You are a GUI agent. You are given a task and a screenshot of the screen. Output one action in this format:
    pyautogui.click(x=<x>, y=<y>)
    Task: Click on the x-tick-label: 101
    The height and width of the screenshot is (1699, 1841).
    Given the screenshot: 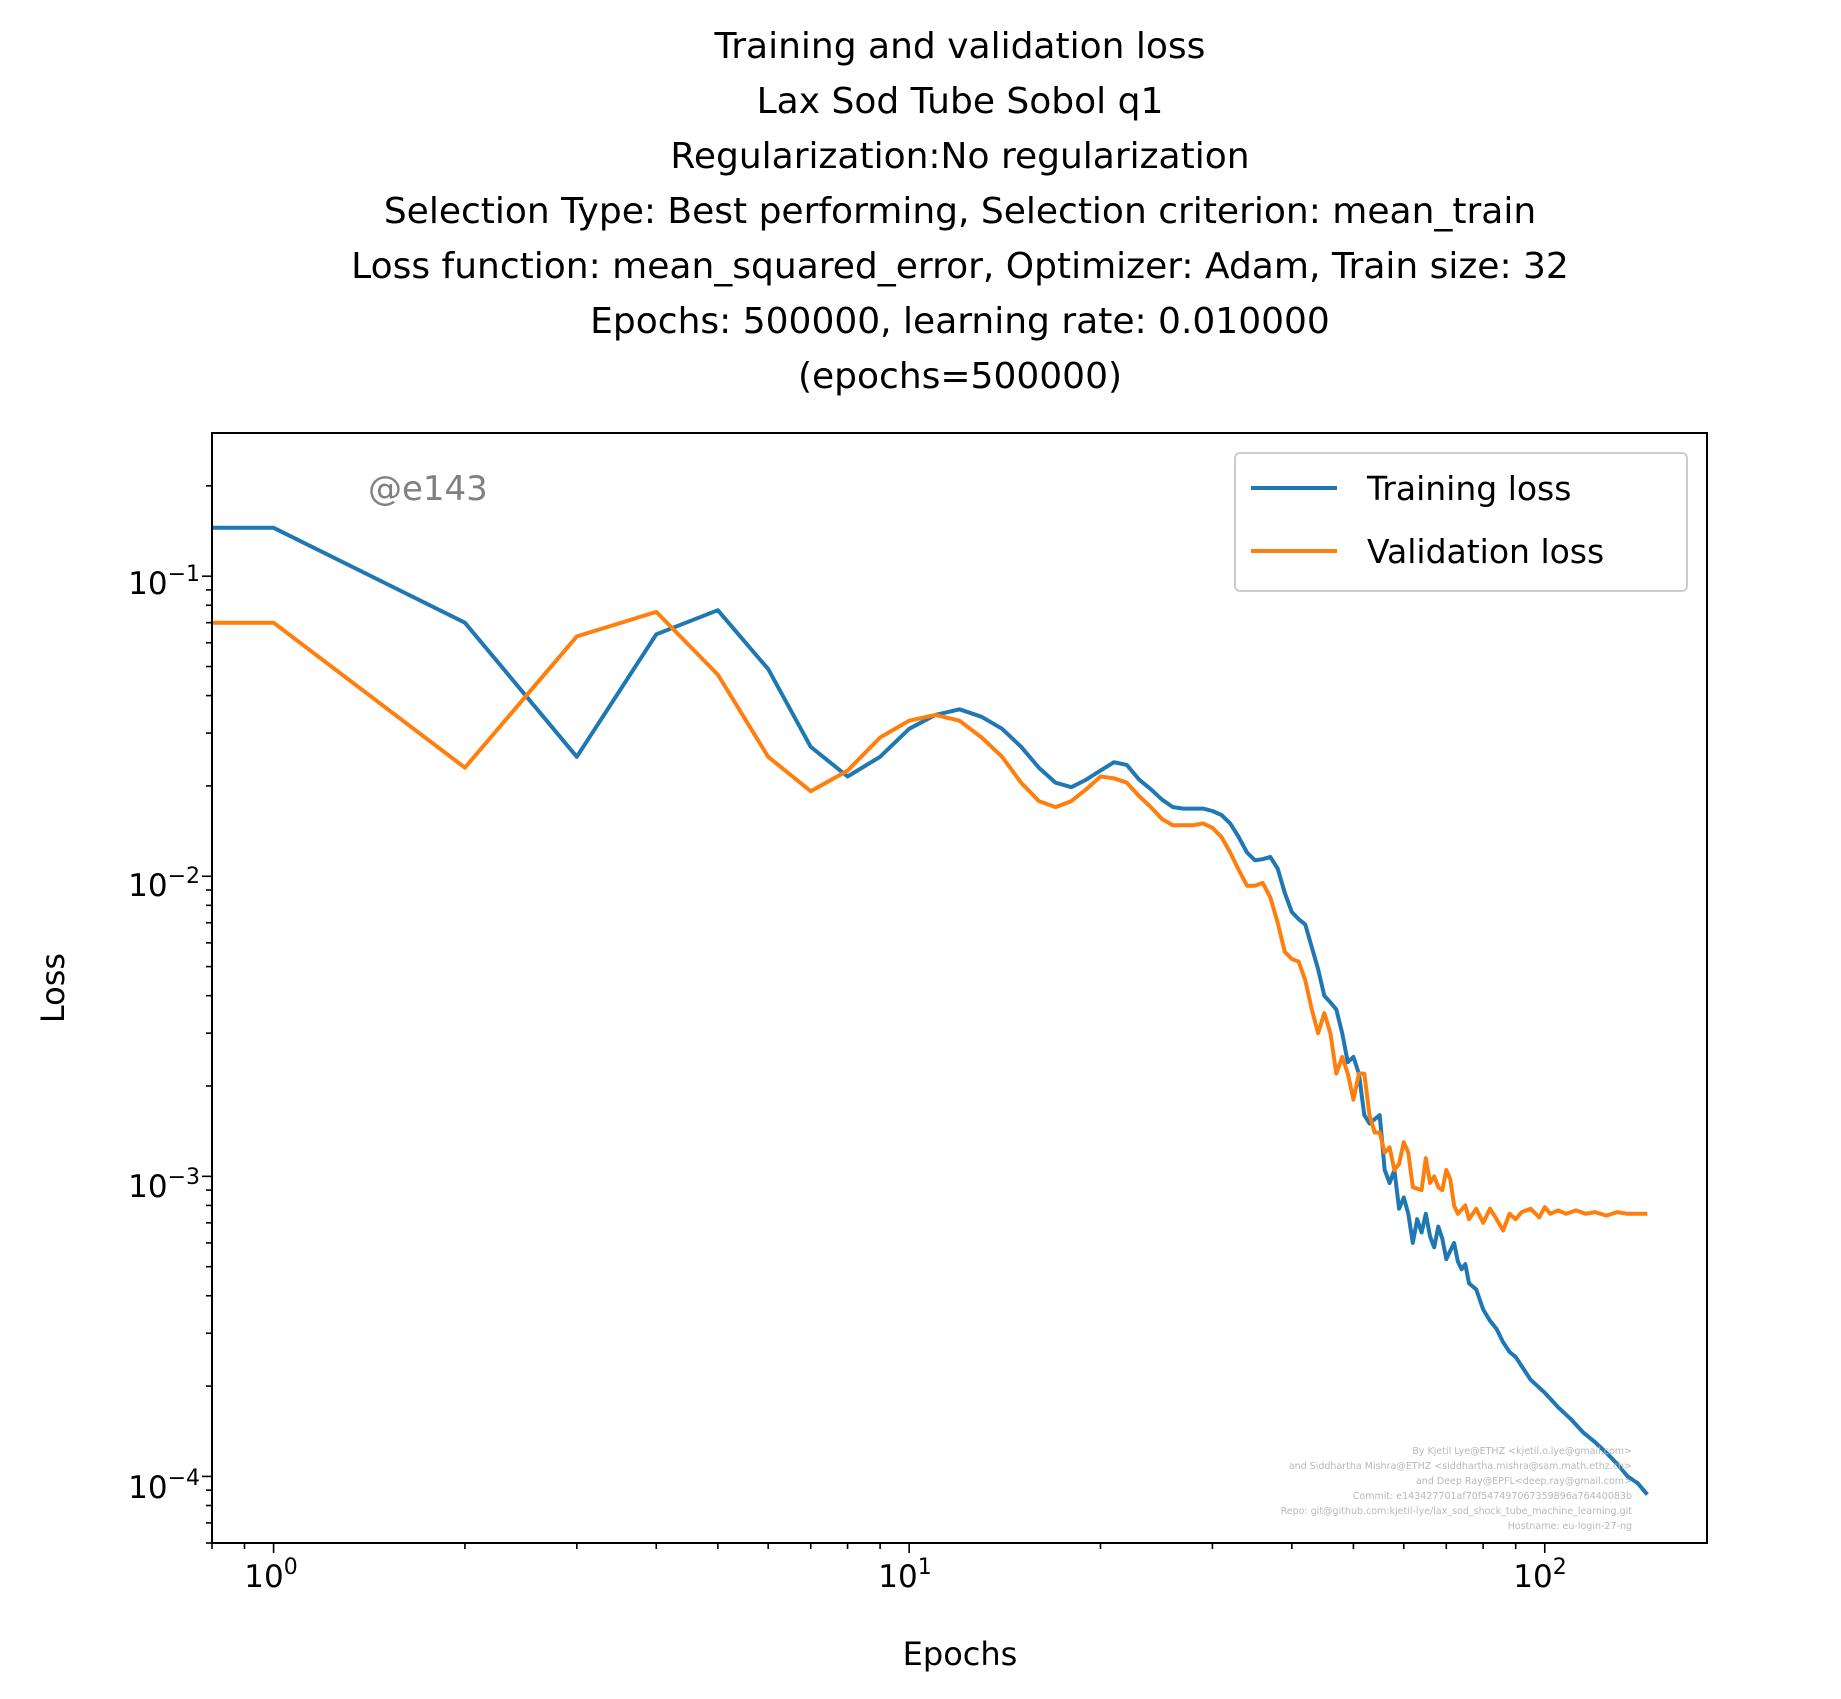 What is the action you would take?
    pyautogui.click(x=904, y=1575)
    